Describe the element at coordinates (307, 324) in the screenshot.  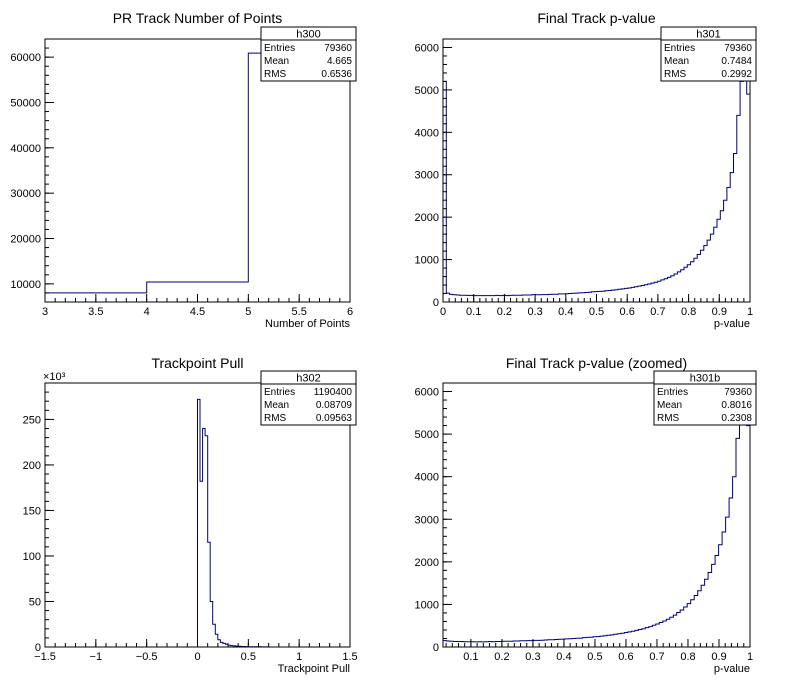
I see `x-axis-label: Number of Points` at that location.